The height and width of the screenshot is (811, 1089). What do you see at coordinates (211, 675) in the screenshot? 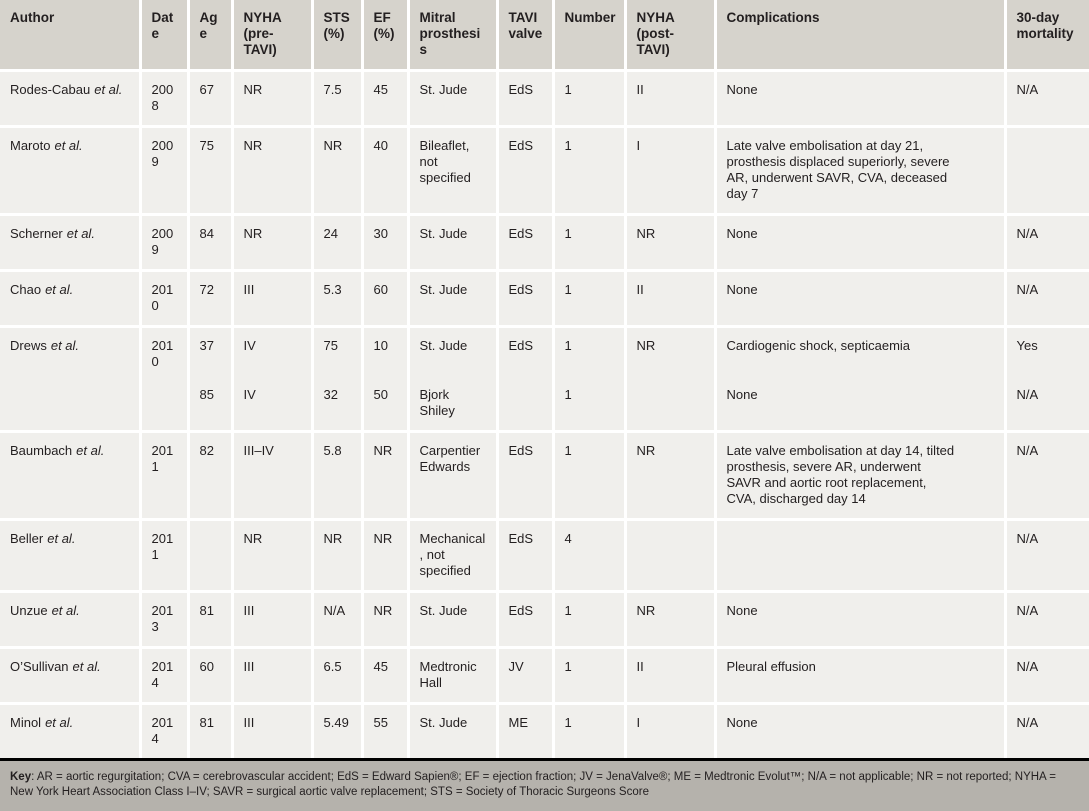
I see `cell-age: 60` at bounding box center [211, 675].